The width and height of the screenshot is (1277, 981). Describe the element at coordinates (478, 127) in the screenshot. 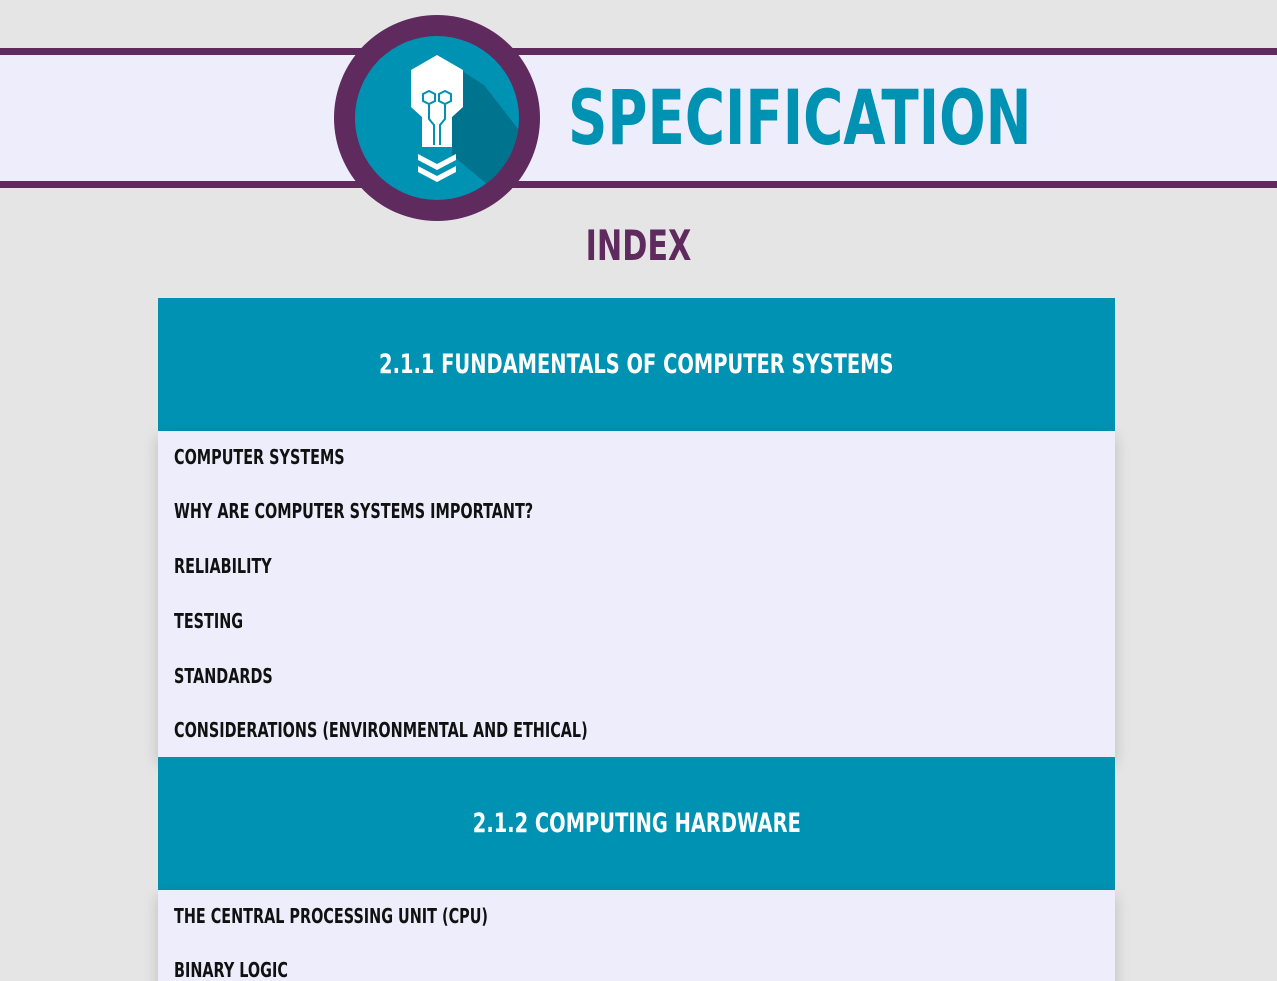

I see `logo-long-shadow` at that location.